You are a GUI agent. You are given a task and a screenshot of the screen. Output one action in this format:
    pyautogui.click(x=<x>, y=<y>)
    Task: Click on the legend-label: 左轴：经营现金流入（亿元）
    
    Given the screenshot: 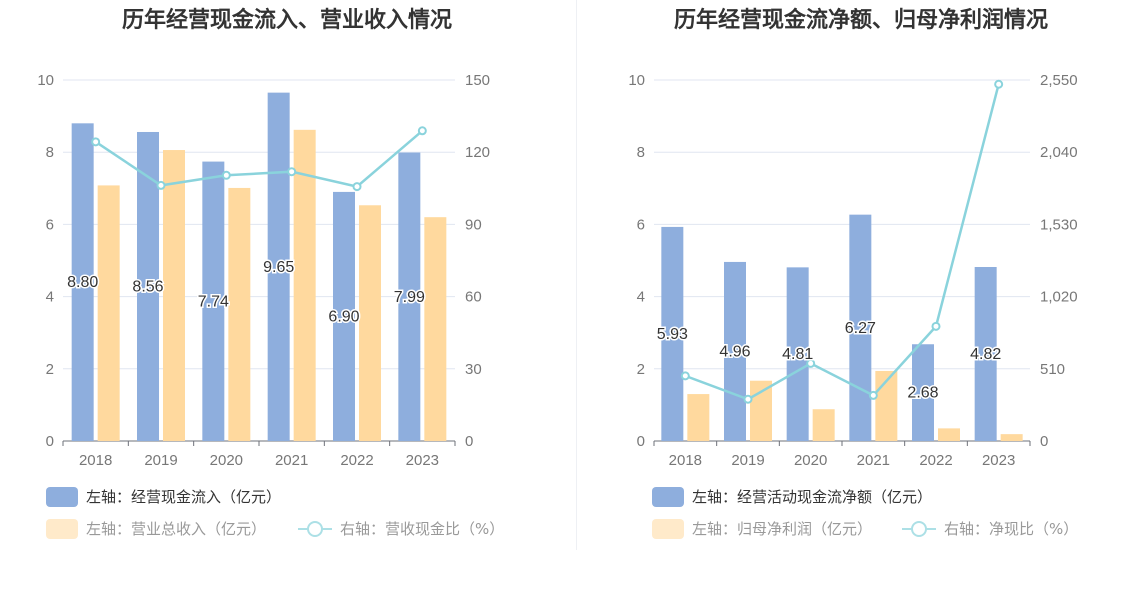 What is the action you would take?
    pyautogui.click(x=184, y=497)
    